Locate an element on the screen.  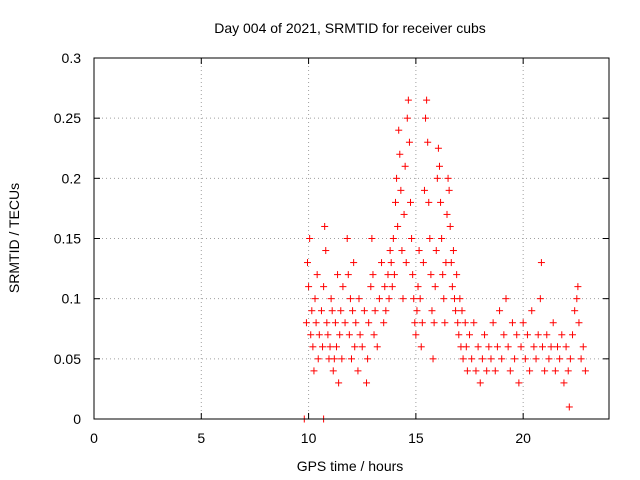
x-tick-label: 15 is located at coordinates (416, 438).